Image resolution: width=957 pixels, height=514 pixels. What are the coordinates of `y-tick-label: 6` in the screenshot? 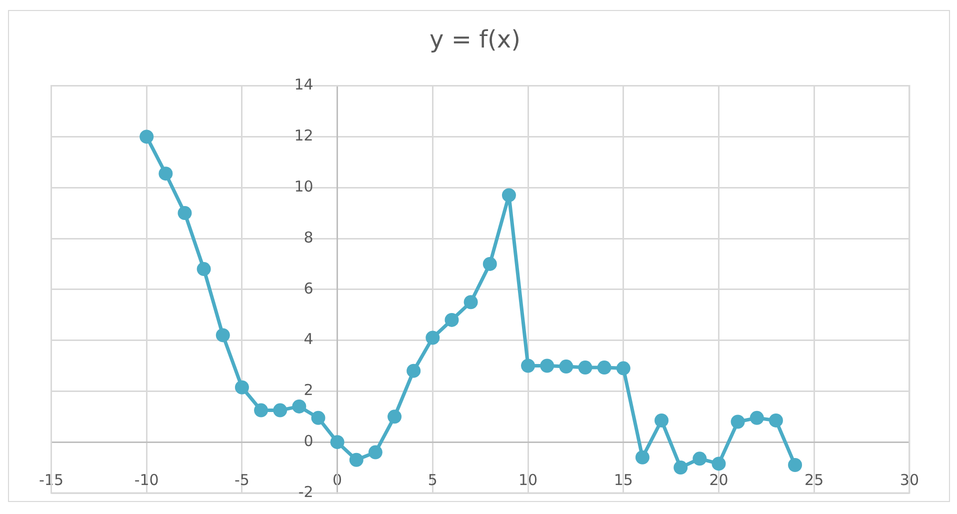 It's located at (309, 288).